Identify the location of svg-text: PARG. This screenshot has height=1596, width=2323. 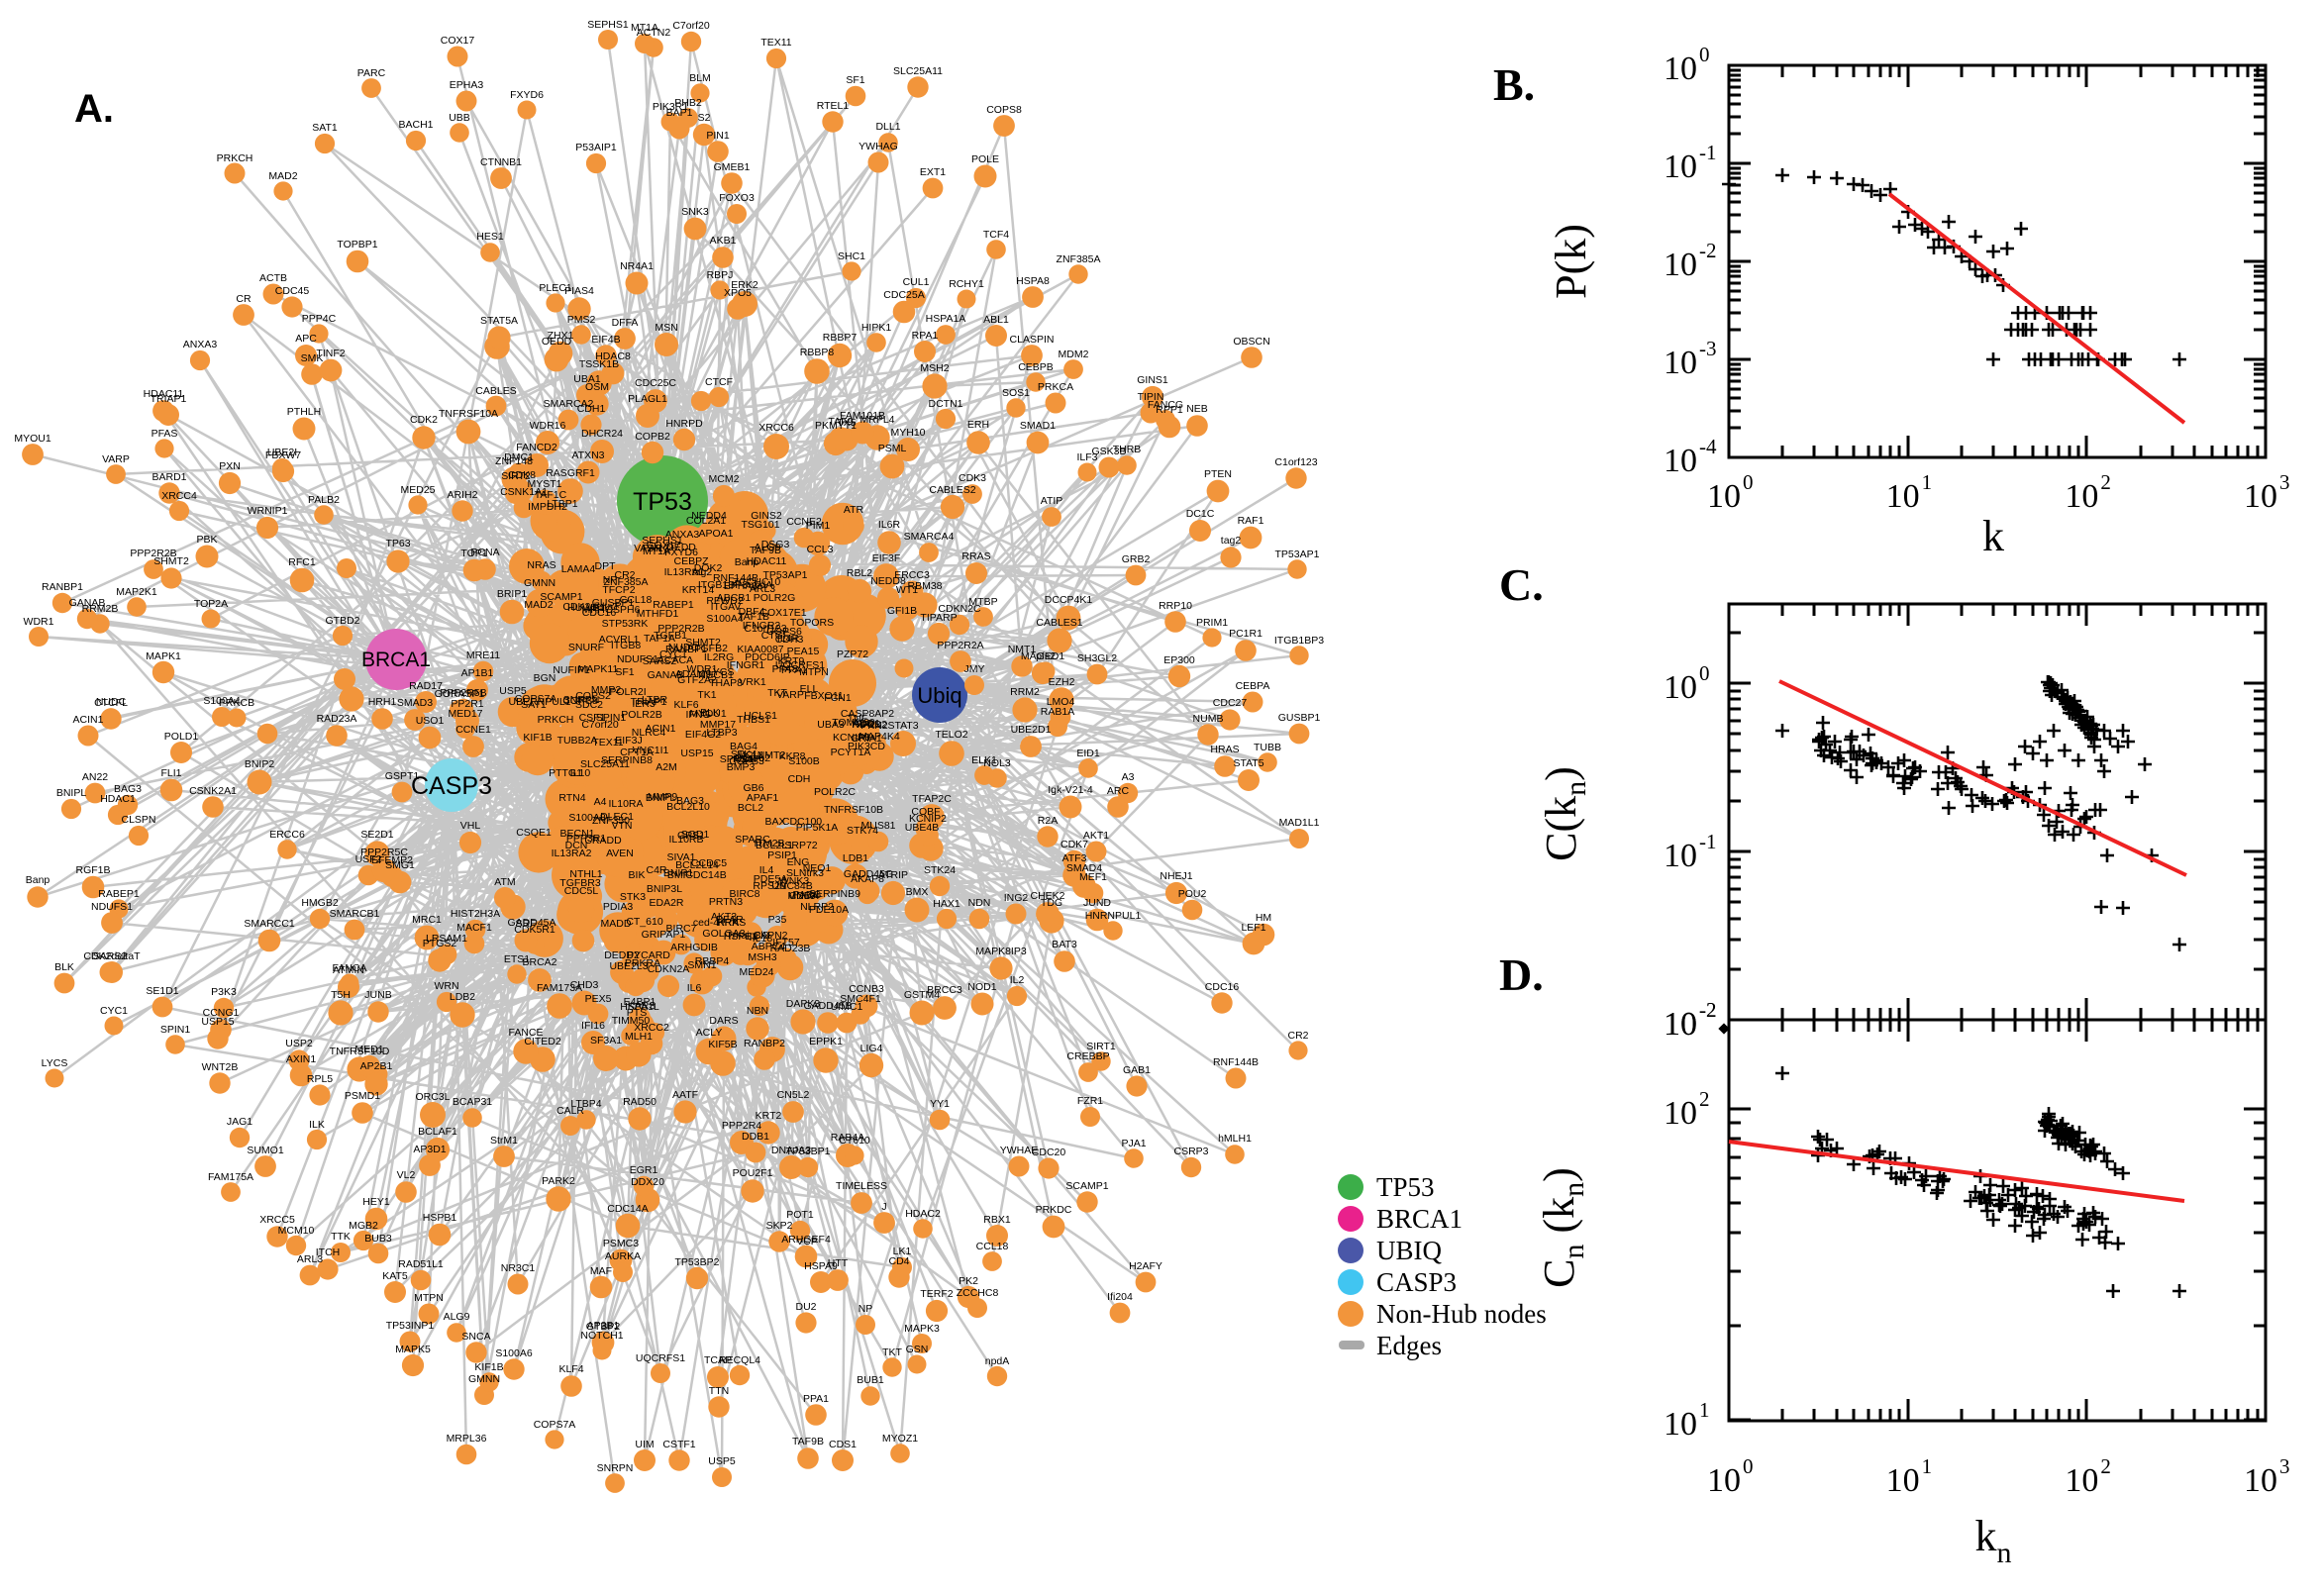
(808, 895).